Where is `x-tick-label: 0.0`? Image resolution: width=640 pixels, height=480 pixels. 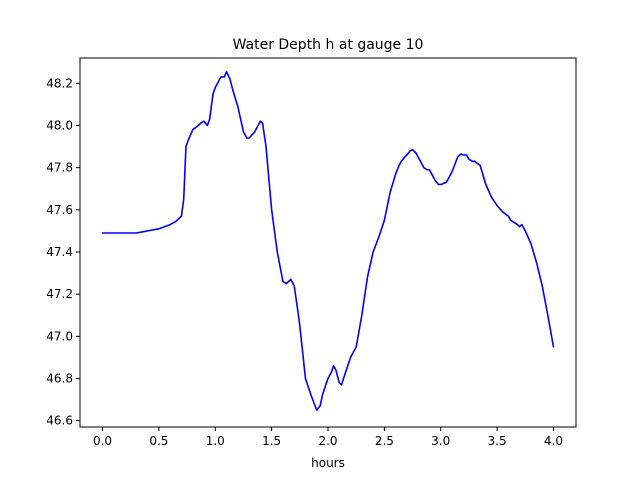 x-tick-label: 0.0 is located at coordinates (102, 441).